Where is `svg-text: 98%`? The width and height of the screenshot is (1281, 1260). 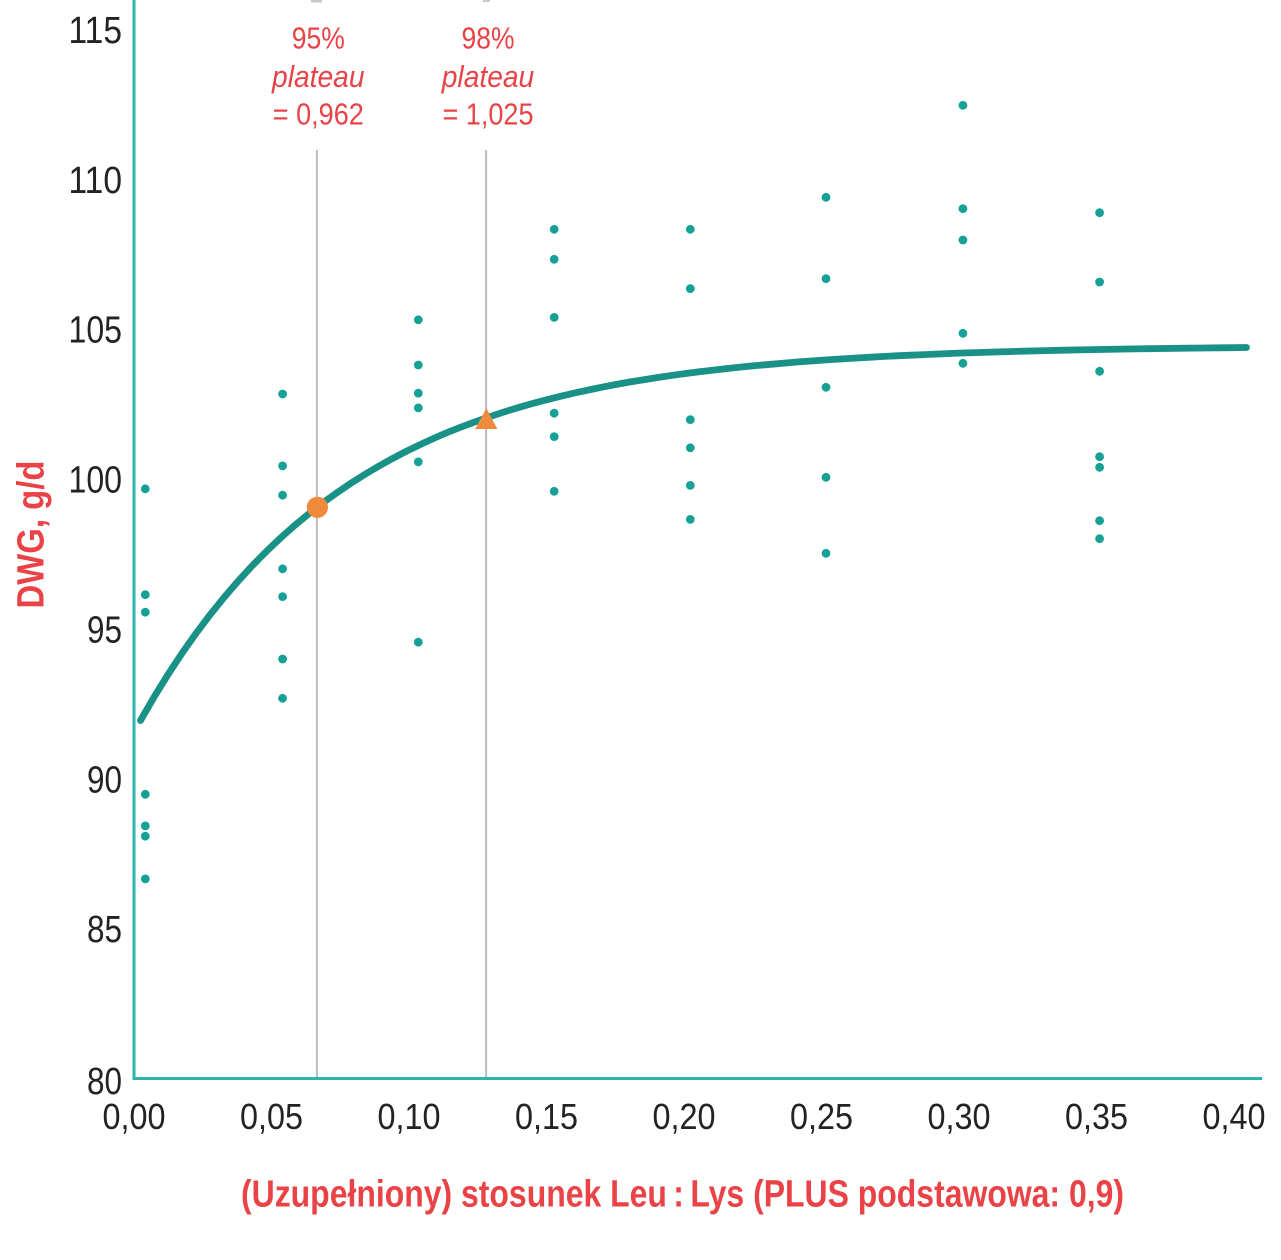 svg-text: 98% is located at coordinates (488, 38).